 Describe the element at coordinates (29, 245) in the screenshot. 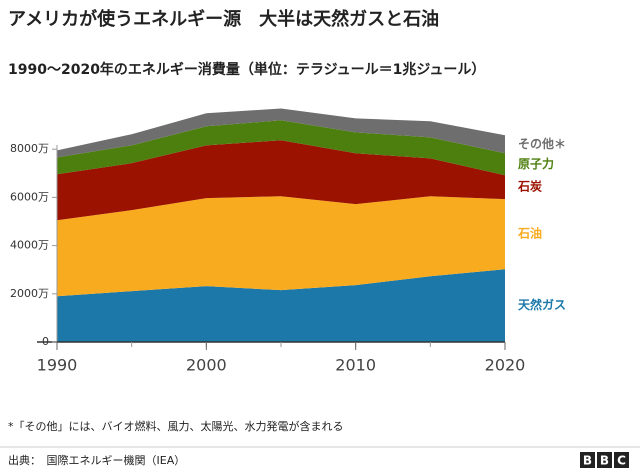

I see `y-tick-label: 4000万` at that location.